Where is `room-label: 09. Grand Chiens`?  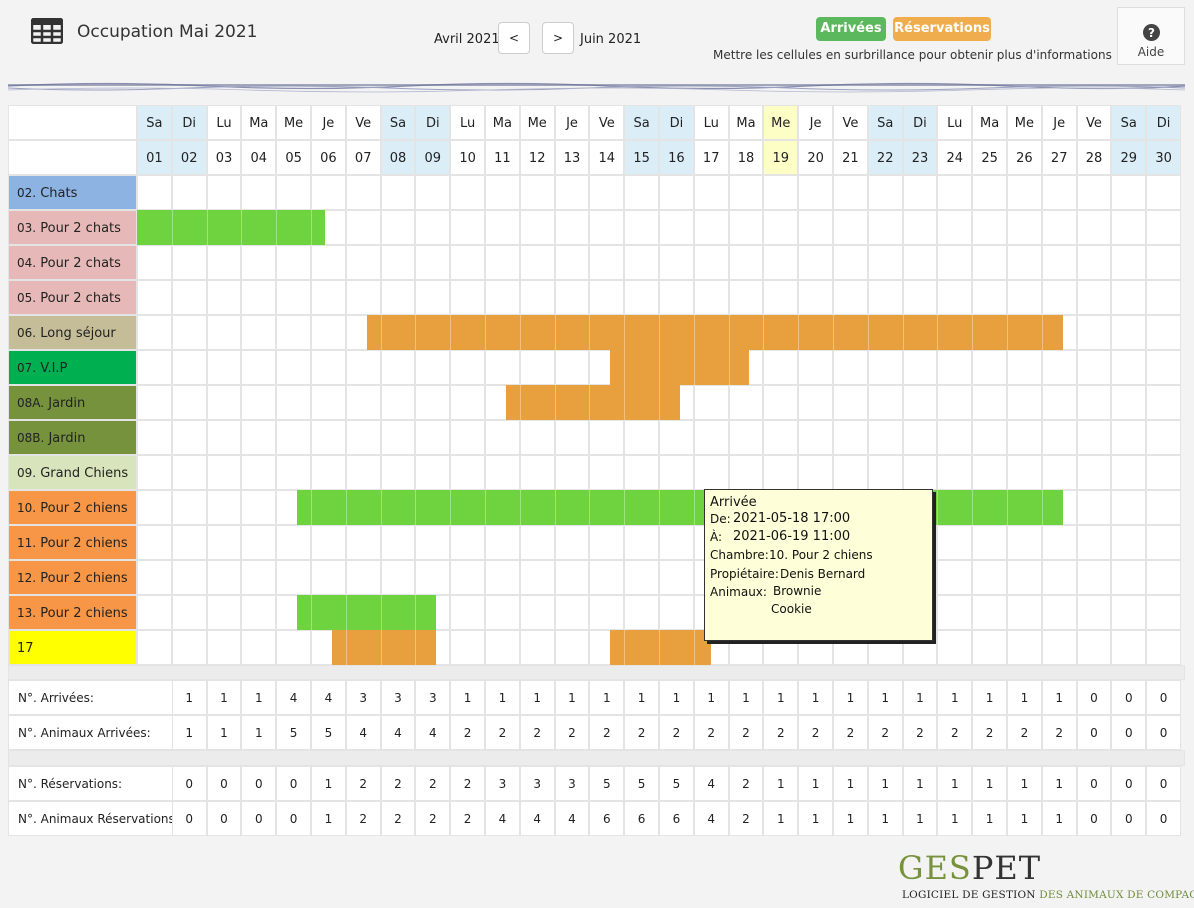
room-label: 09. Grand Chiens is located at coordinates (72, 472).